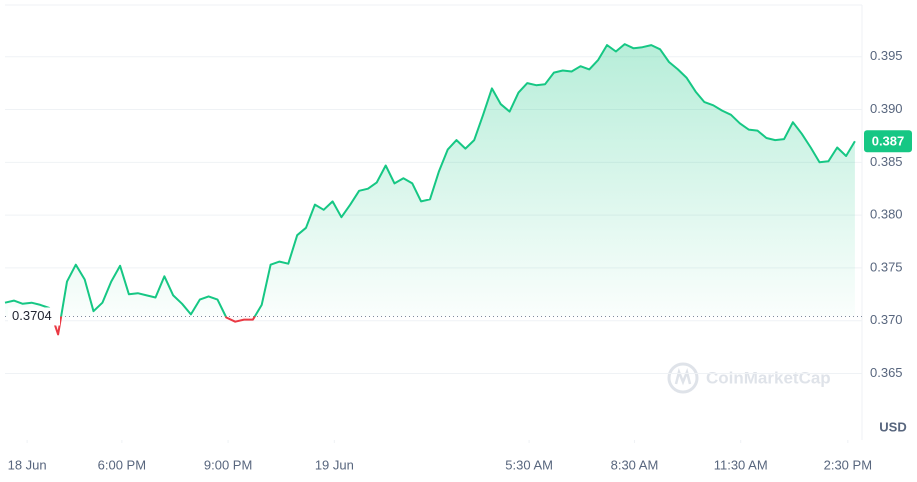 This screenshot has height=482, width=917. I want to click on x-tick-label: 18 Jun, so click(27, 464).